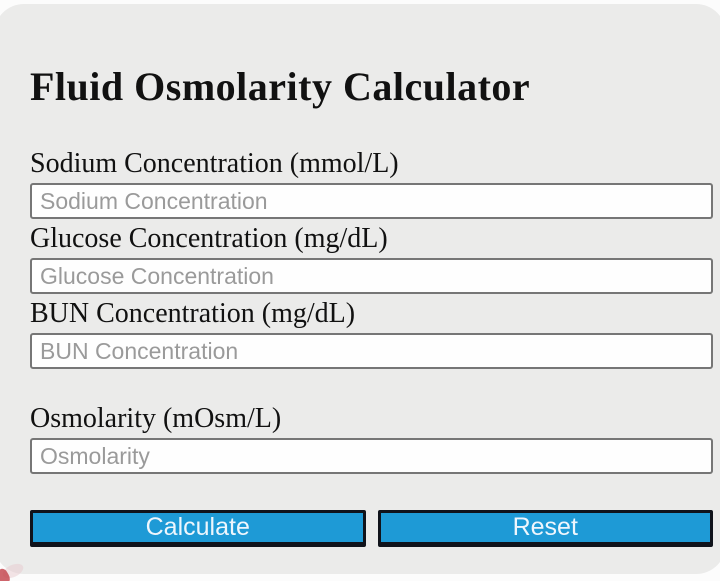 This screenshot has width=720, height=581. What do you see at coordinates (371, 456) in the screenshot?
I see `osmolarity-output` at bounding box center [371, 456].